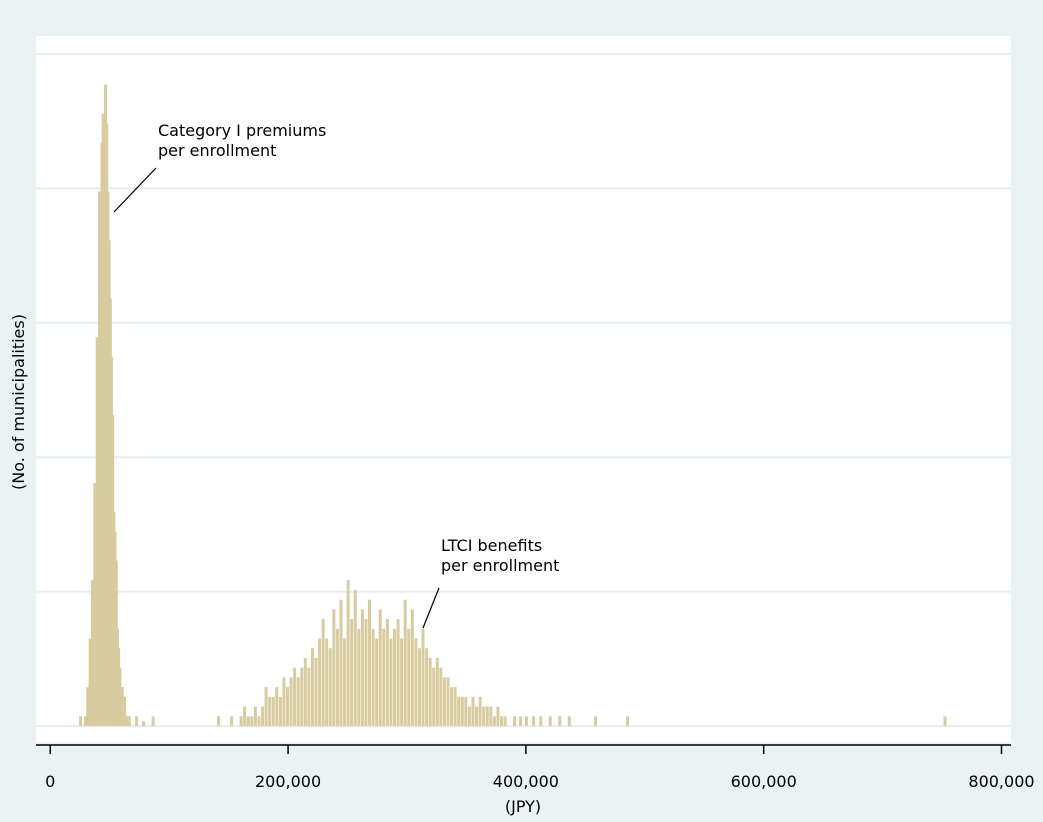 This screenshot has height=822, width=1043. I want to click on x-tick-label: 200,000, so click(288, 781).